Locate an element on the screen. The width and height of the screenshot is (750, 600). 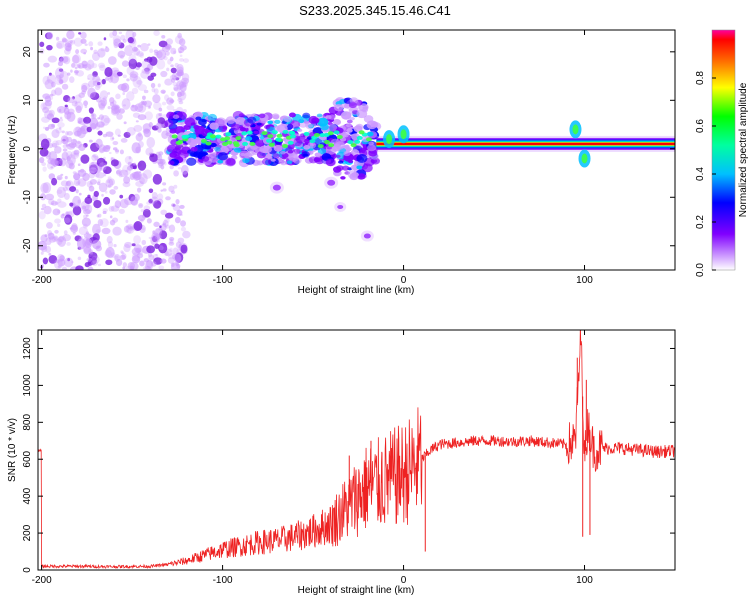
snr-y-axis-label: SNR (10 * v/v) is located at coordinates (12, 450).